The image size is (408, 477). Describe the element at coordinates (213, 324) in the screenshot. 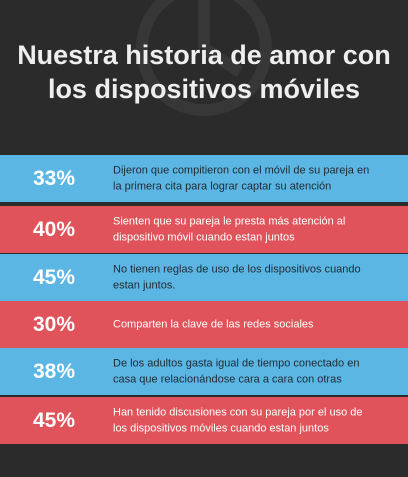

I see `row-text: Comparten la clave de las redes sociales` at that location.